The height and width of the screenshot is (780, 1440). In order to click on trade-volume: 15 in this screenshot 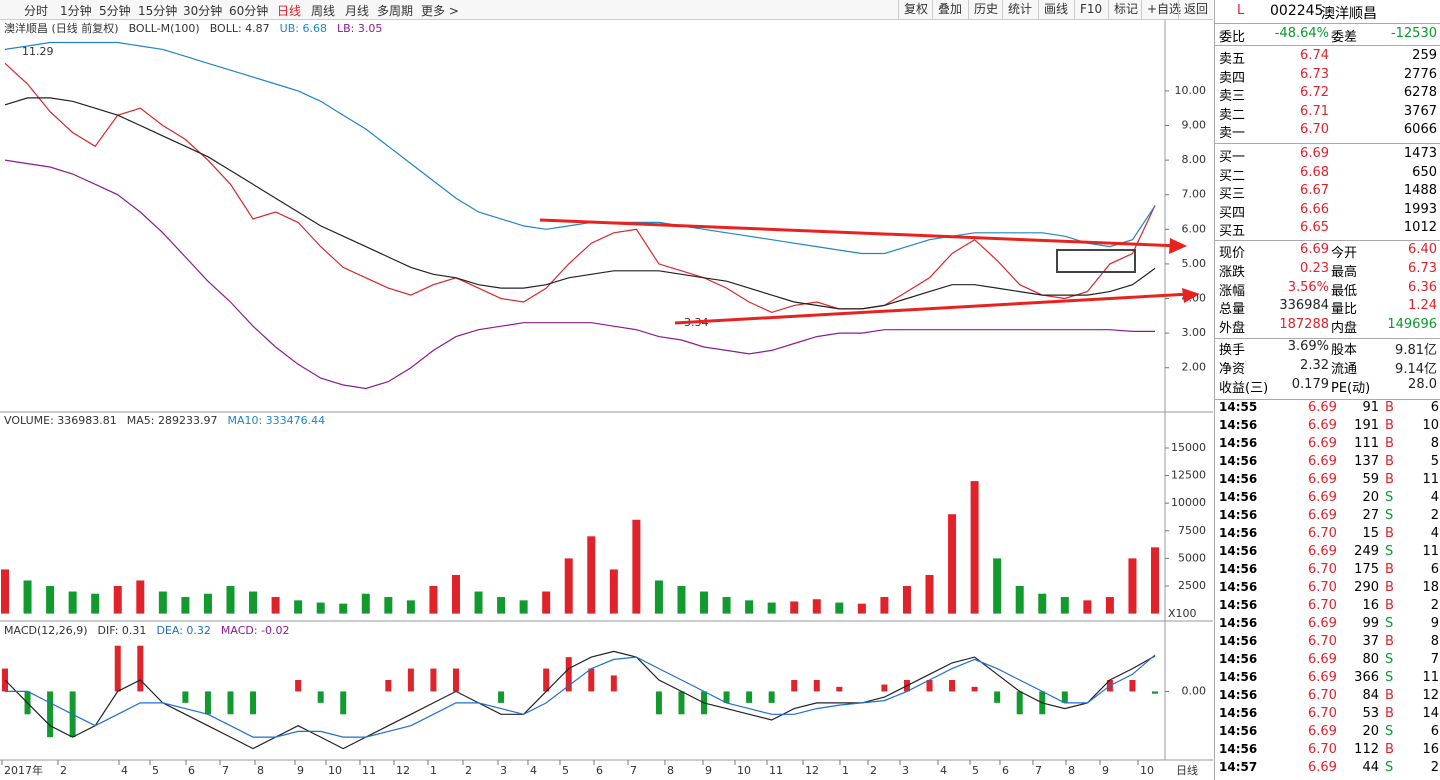, I will do `click(1370, 533)`.